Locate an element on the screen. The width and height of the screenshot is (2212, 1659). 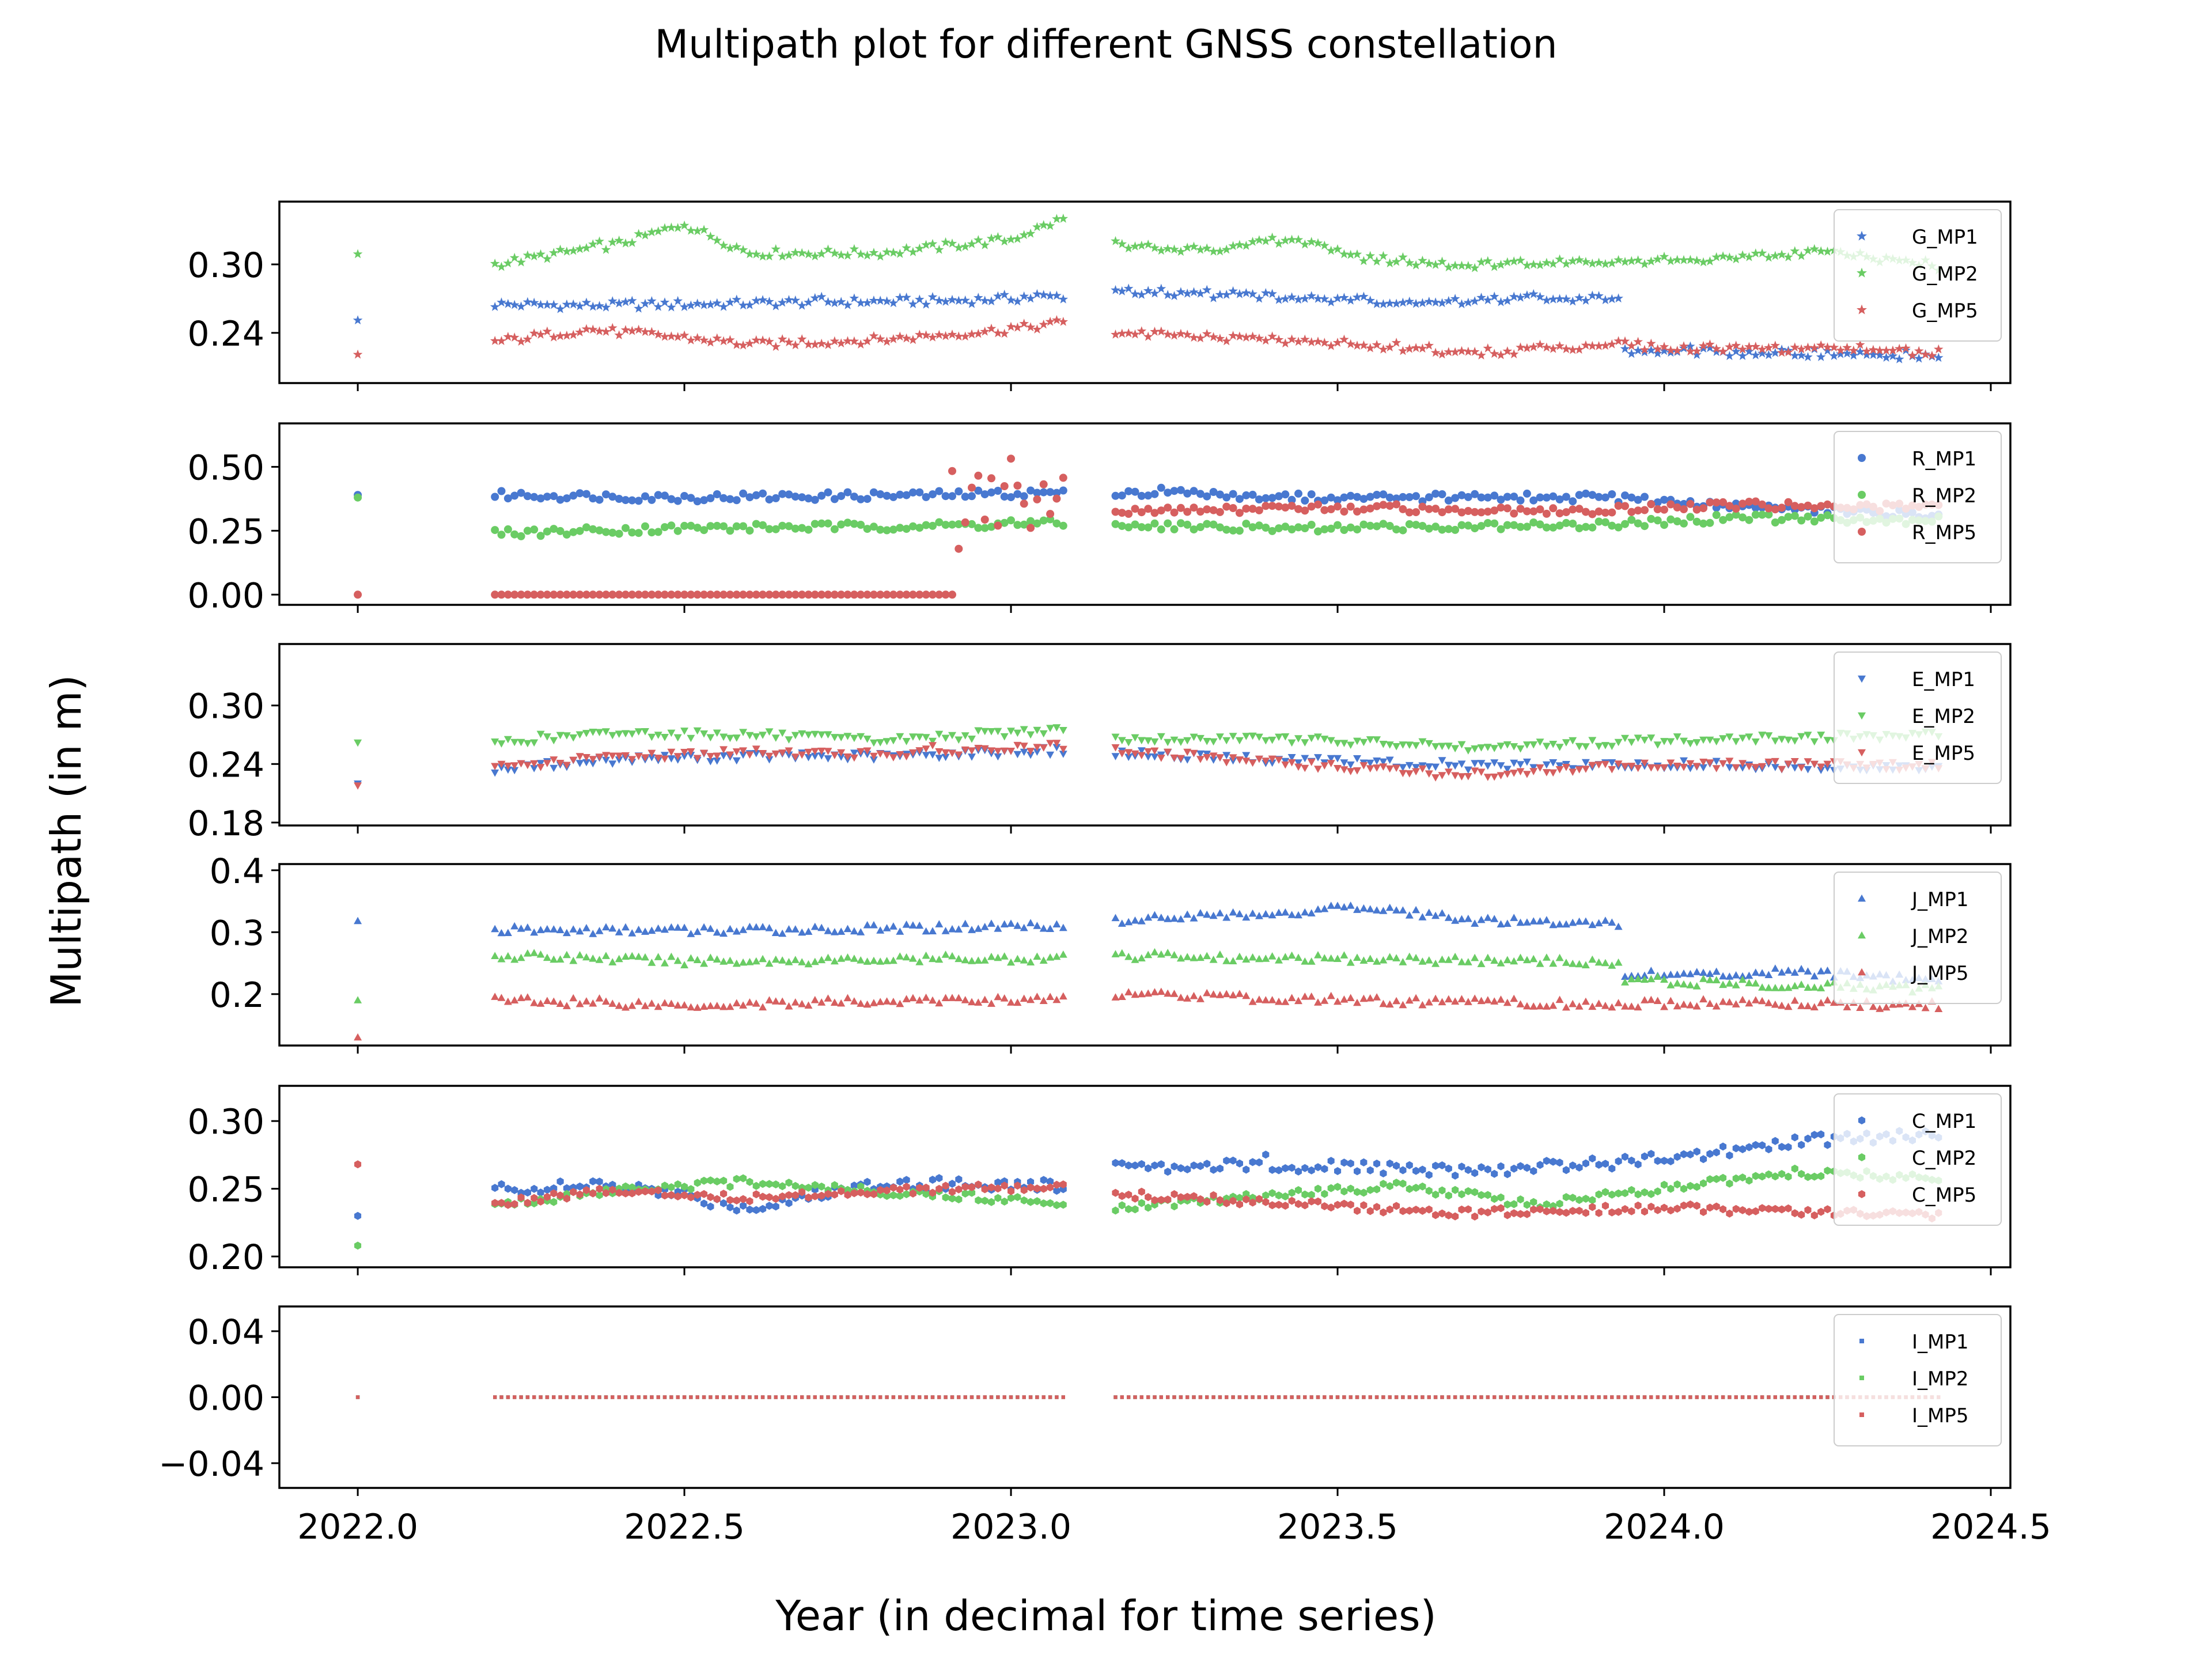
legend-marker is located at coordinates (1862, 235).